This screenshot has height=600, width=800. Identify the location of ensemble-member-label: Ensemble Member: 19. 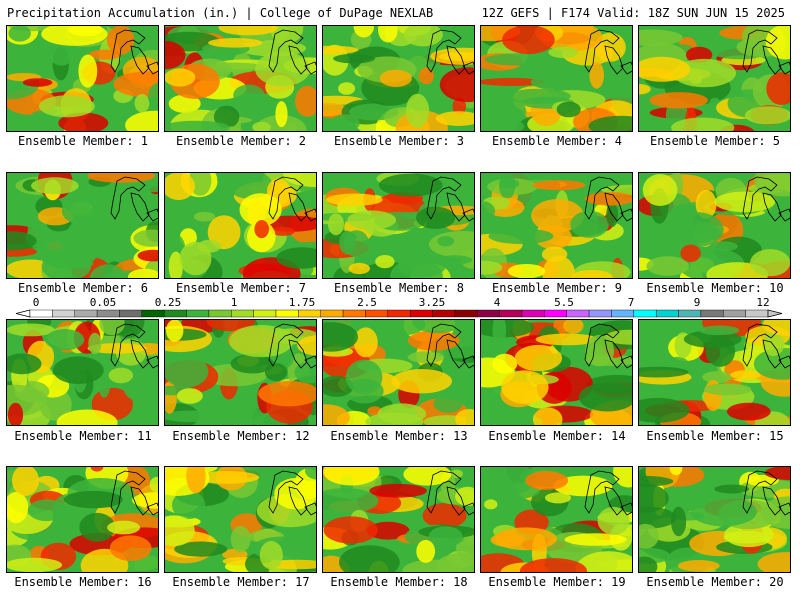
(557, 582).